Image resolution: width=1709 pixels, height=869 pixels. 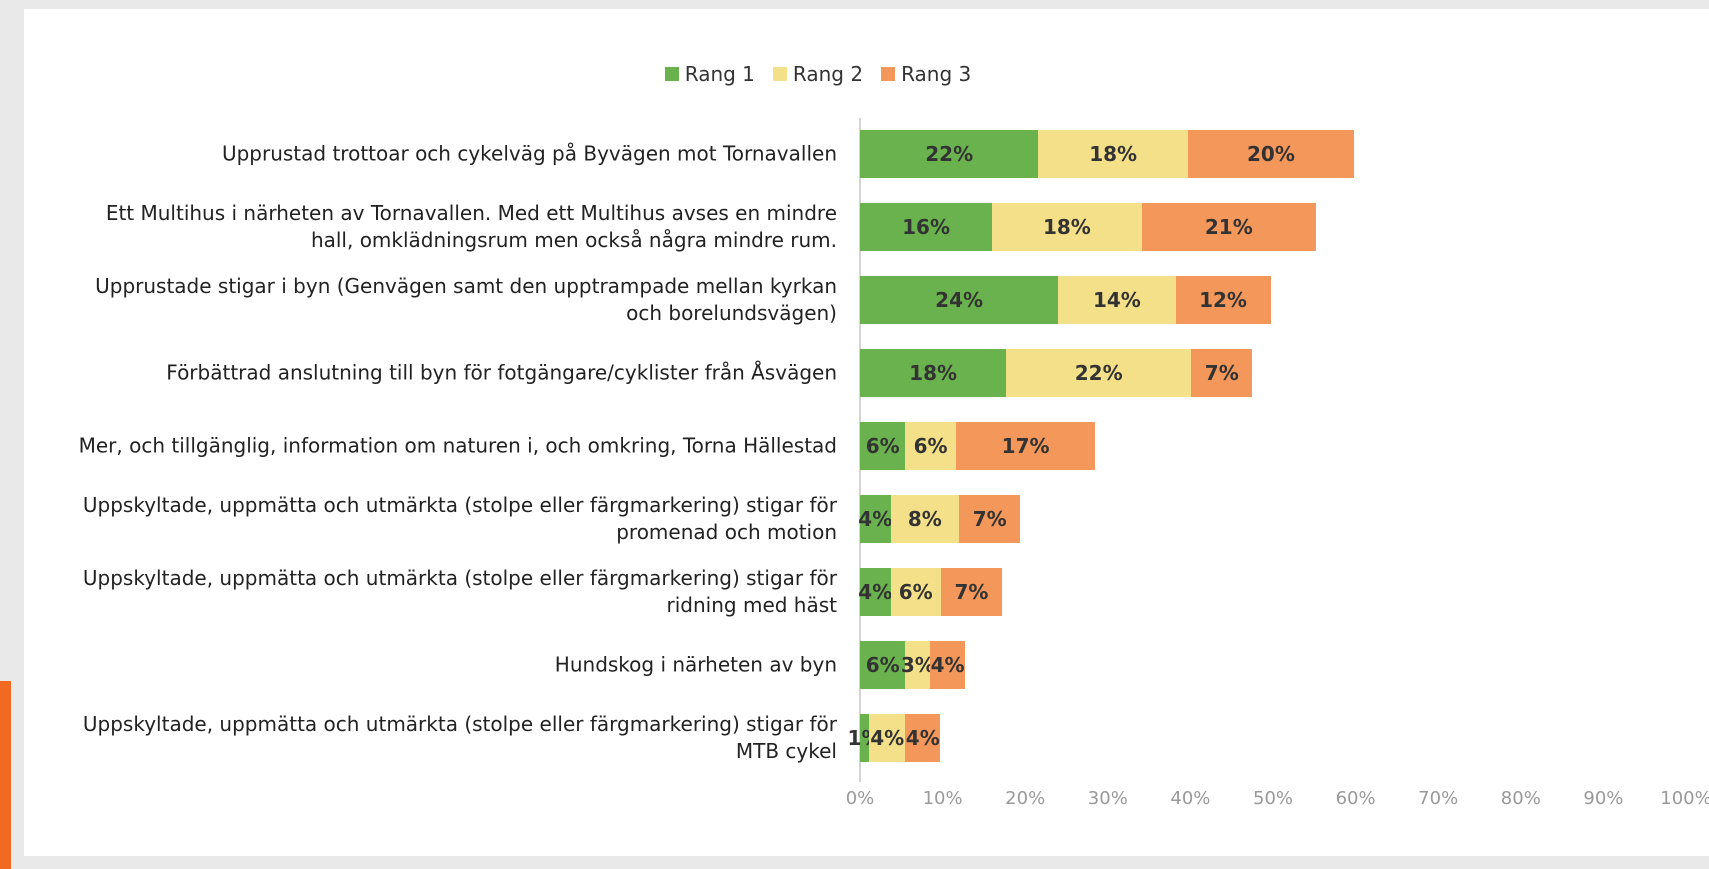 What do you see at coordinates (1684, 798) in the screenshot?
I see `x-tick-label: 100%` at bounding box center [1684, 798].